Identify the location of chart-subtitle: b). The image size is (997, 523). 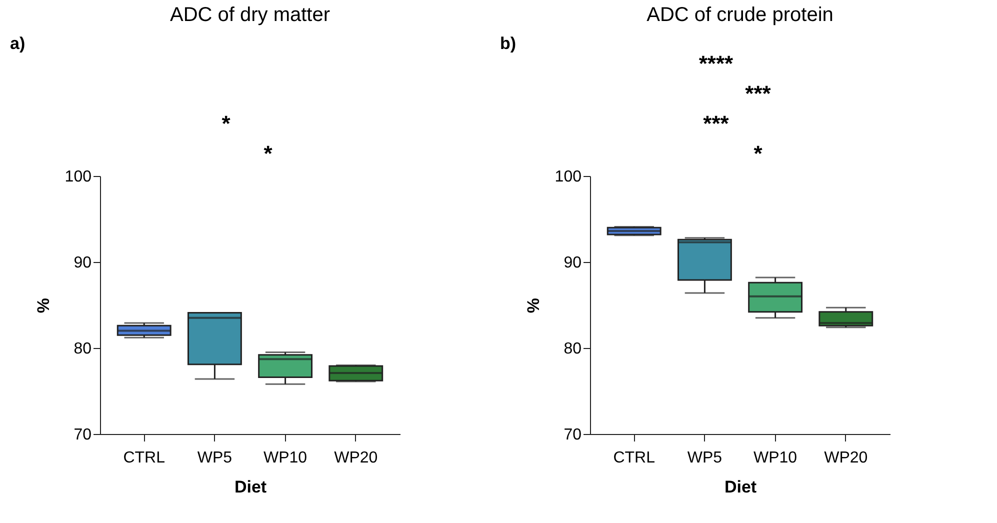
(508, 43).